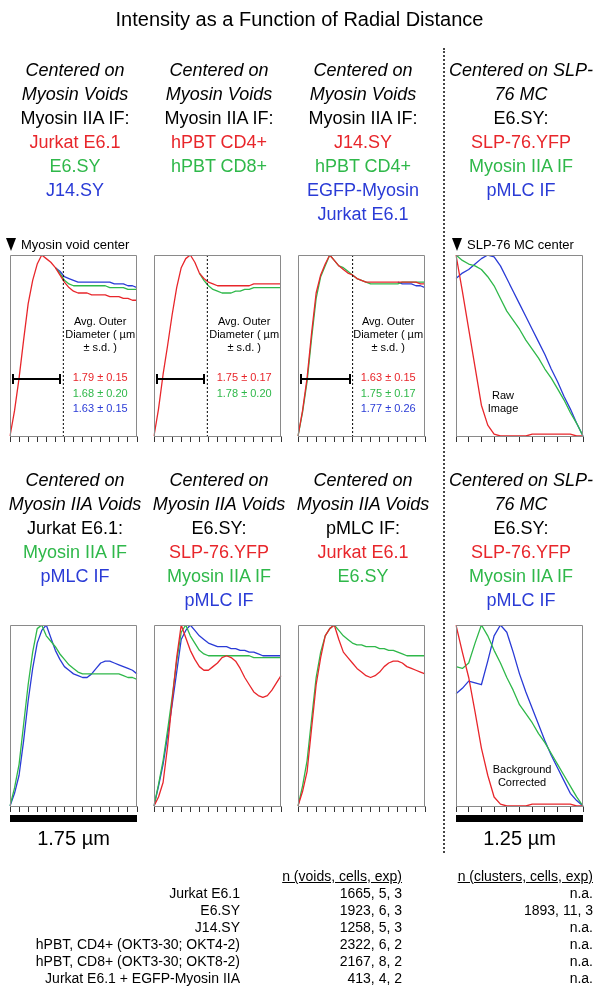 The image size is (599, 1003). Describe the element at coordinates (522, 775) in the screenshot. I see `annotation: Background Corrected` at that location.